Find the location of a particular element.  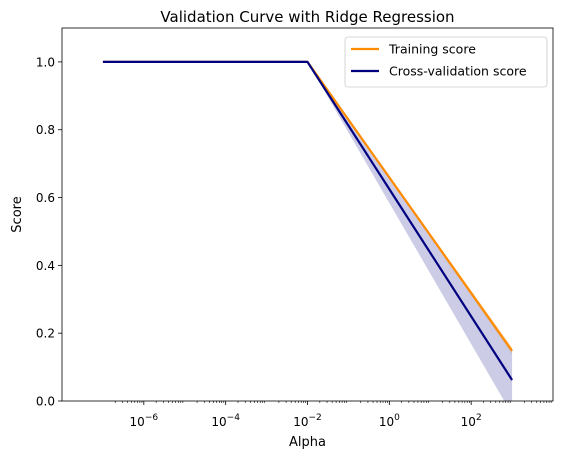

y-axis-ticks: 0.0 0.2 0.4 0.6 0.8 1.0 is located at coordinates (49, 232).